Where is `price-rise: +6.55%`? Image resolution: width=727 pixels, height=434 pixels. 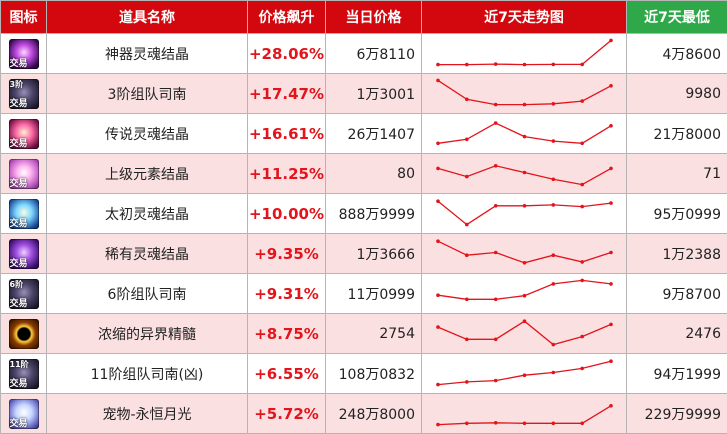
price-rise: +6.55% is located at coordinates (286, 373).